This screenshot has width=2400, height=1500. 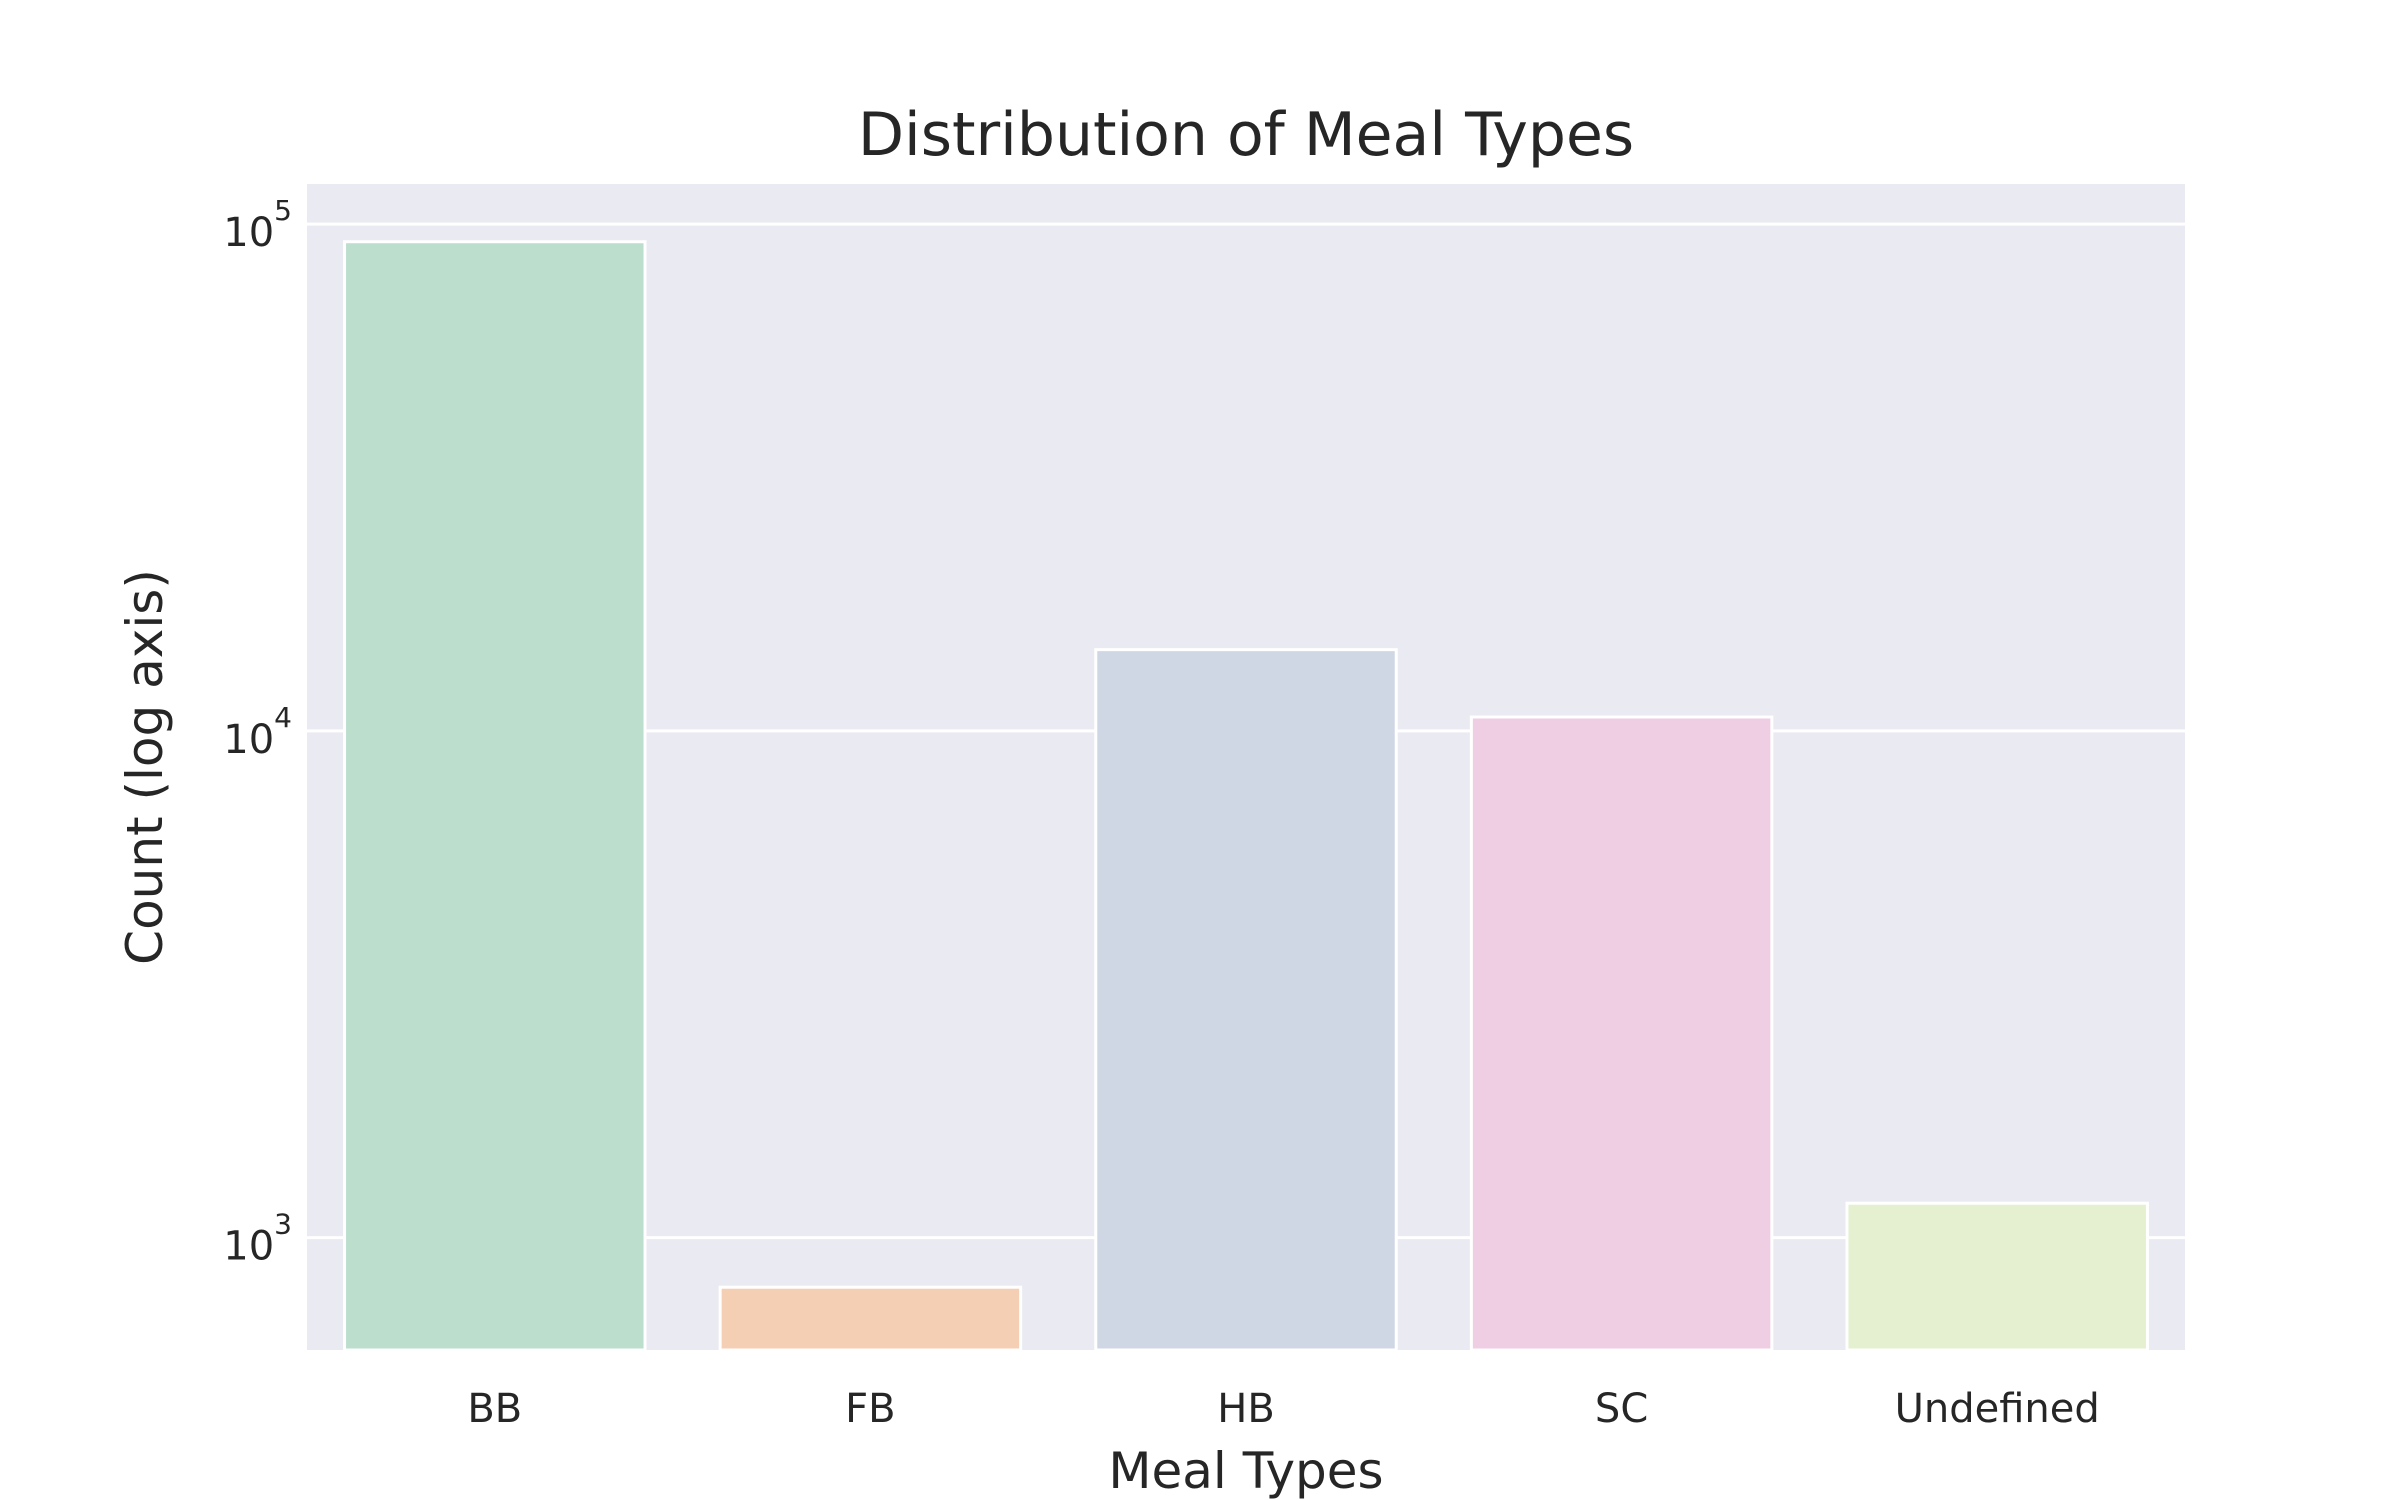 What do you see at coordinates (283, 1224) in the screenshot?
I see `y-tick-exponent: 3` at bounding box center [283, 1224].